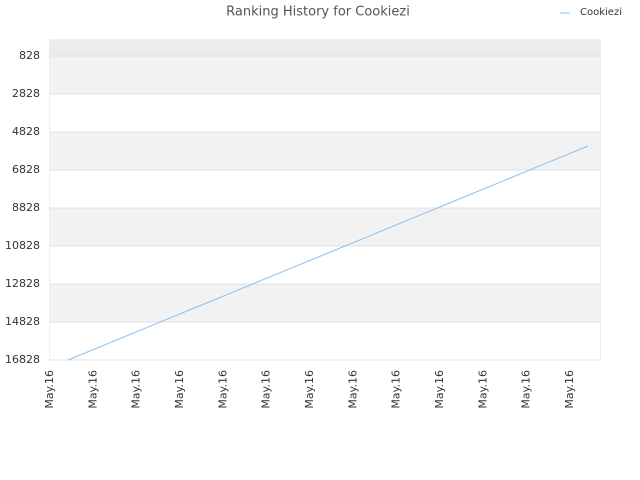 The width and height of the screenshot is (640, 480). I want to click on y-tick-label: 16828, so click(22, 359).